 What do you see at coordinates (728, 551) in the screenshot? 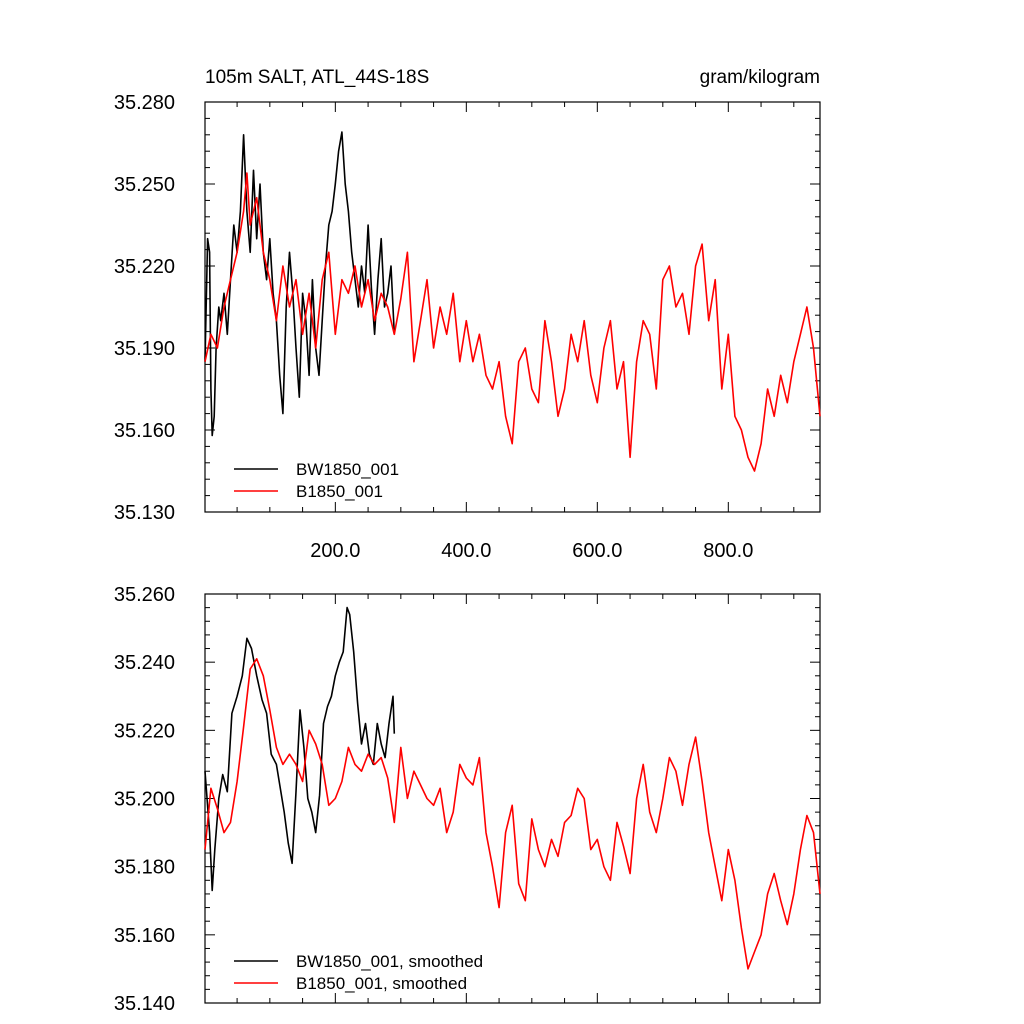
I see `x-tick-label: 800.0` at bounding box center [728, 551].